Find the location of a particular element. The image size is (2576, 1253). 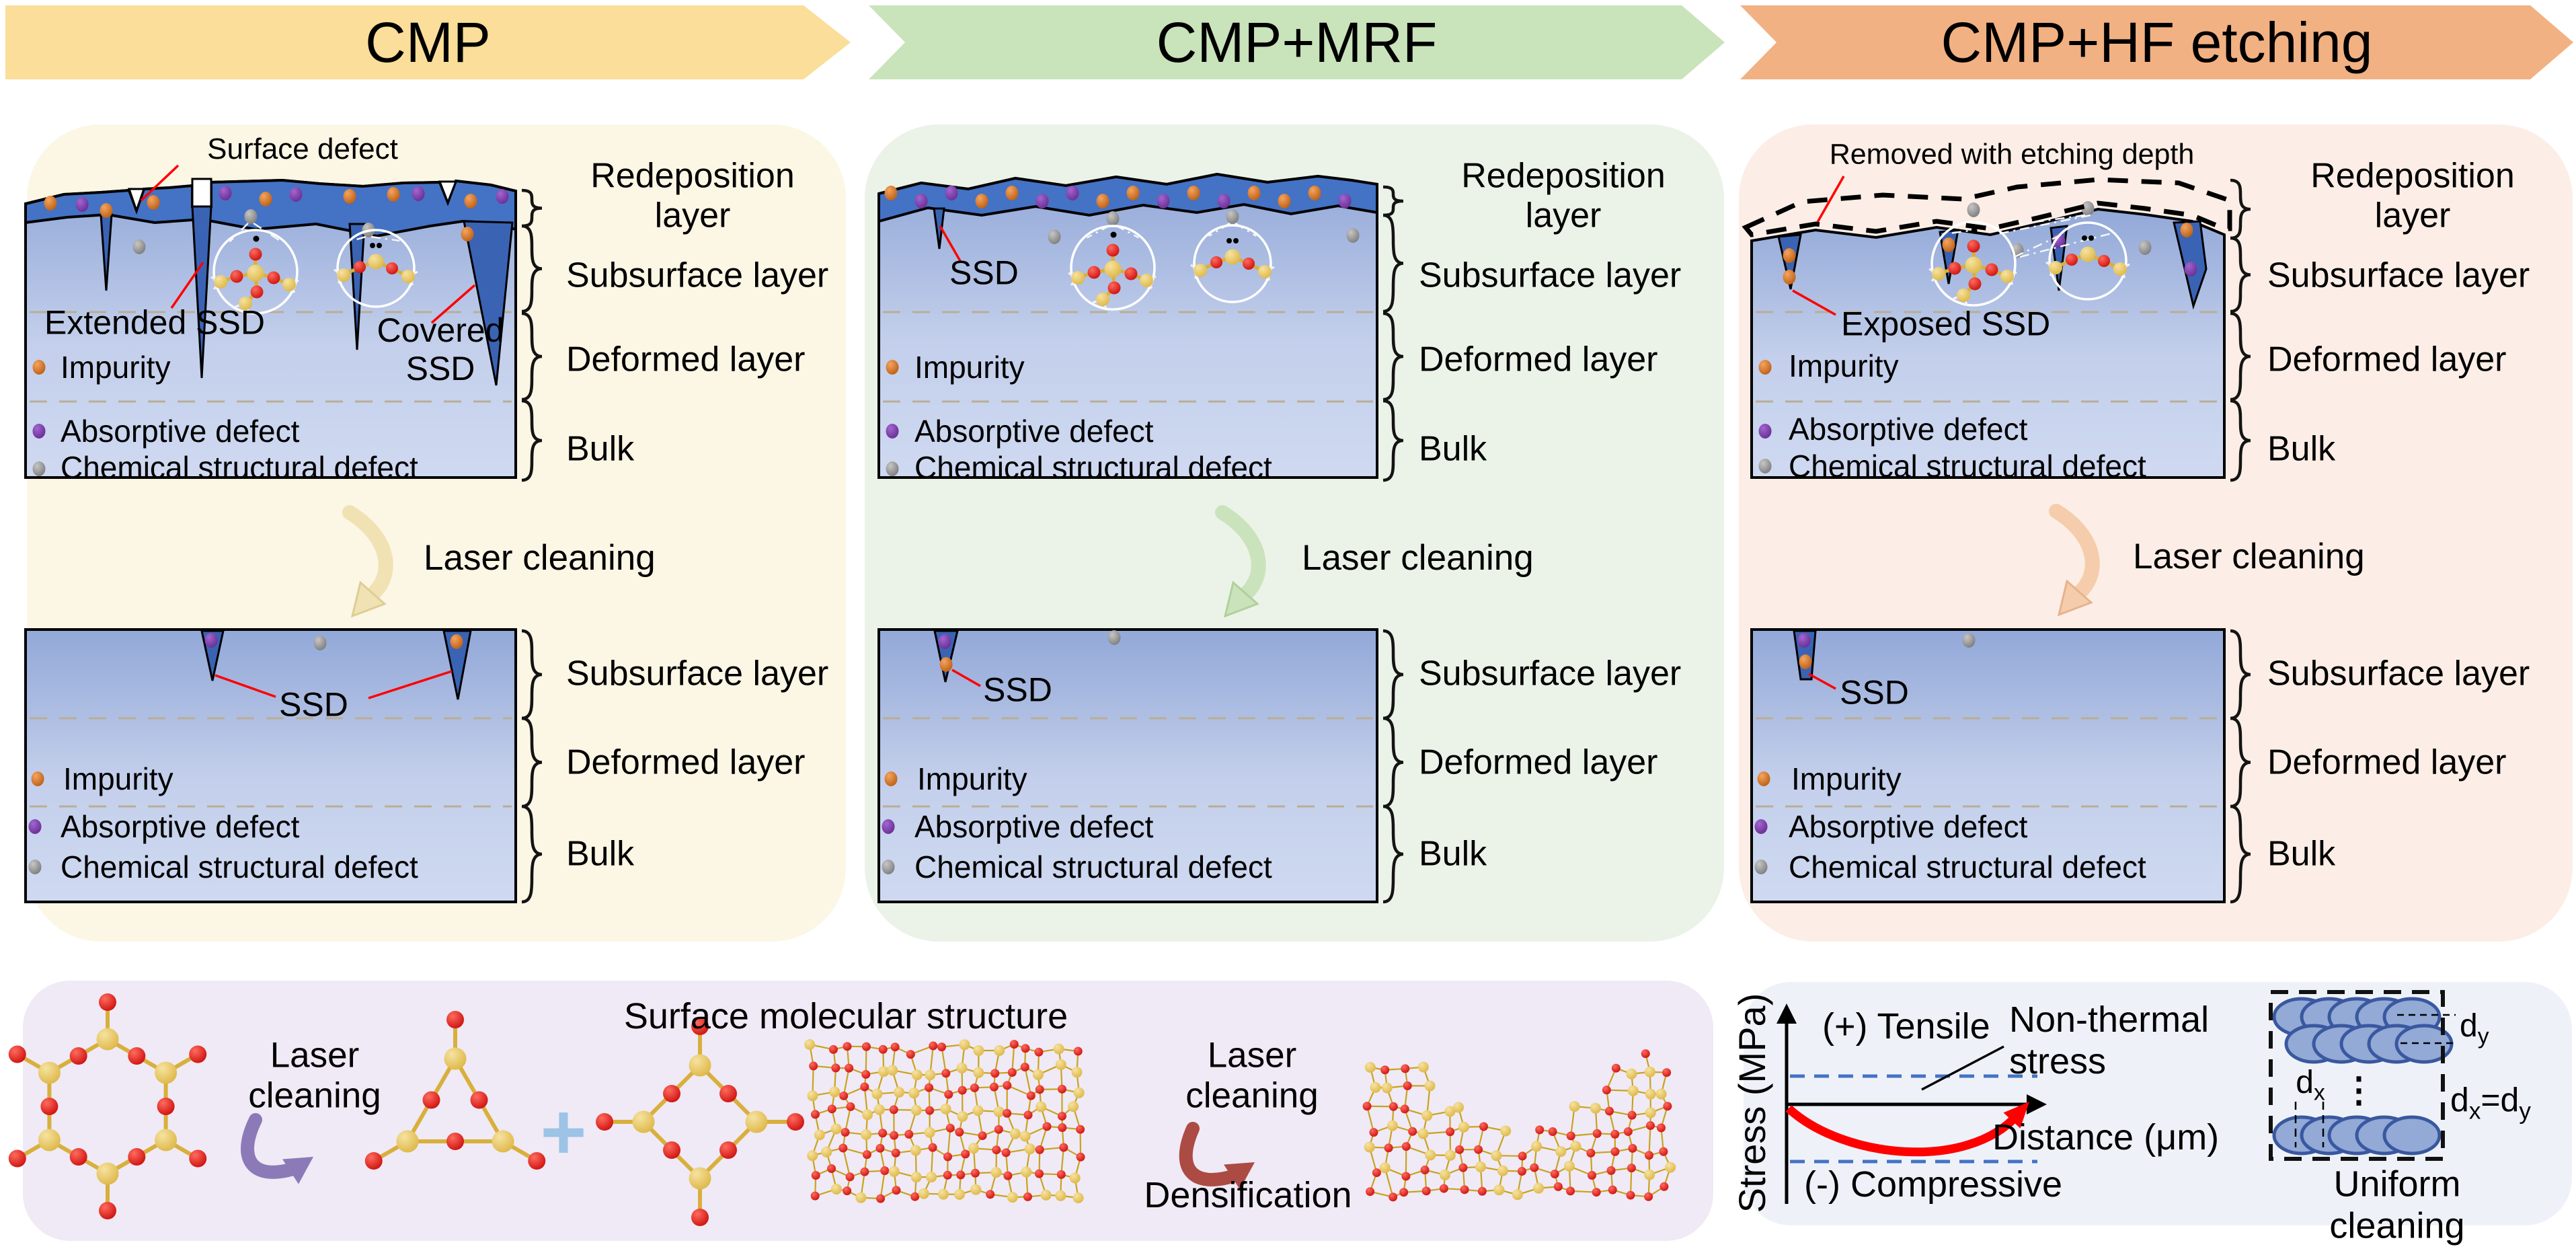

p3-removed-label: Removed with etching depth is located at coordinates (2012, 154).